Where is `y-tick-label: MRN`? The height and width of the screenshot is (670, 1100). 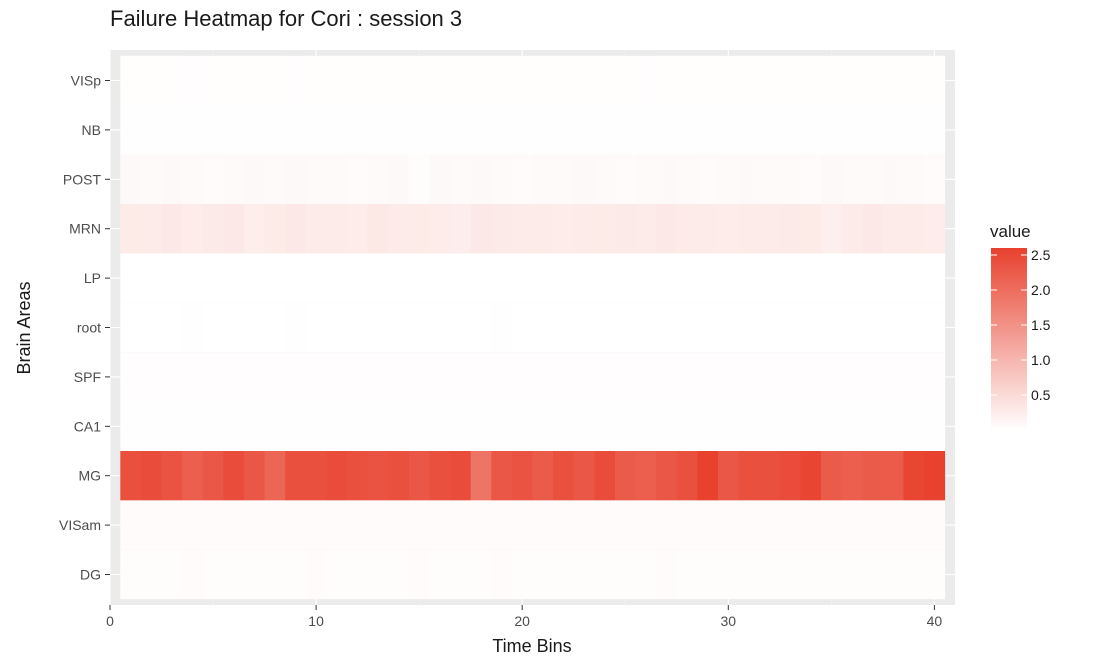 y-tick-label: MRN is located at coordinates (85, 229).